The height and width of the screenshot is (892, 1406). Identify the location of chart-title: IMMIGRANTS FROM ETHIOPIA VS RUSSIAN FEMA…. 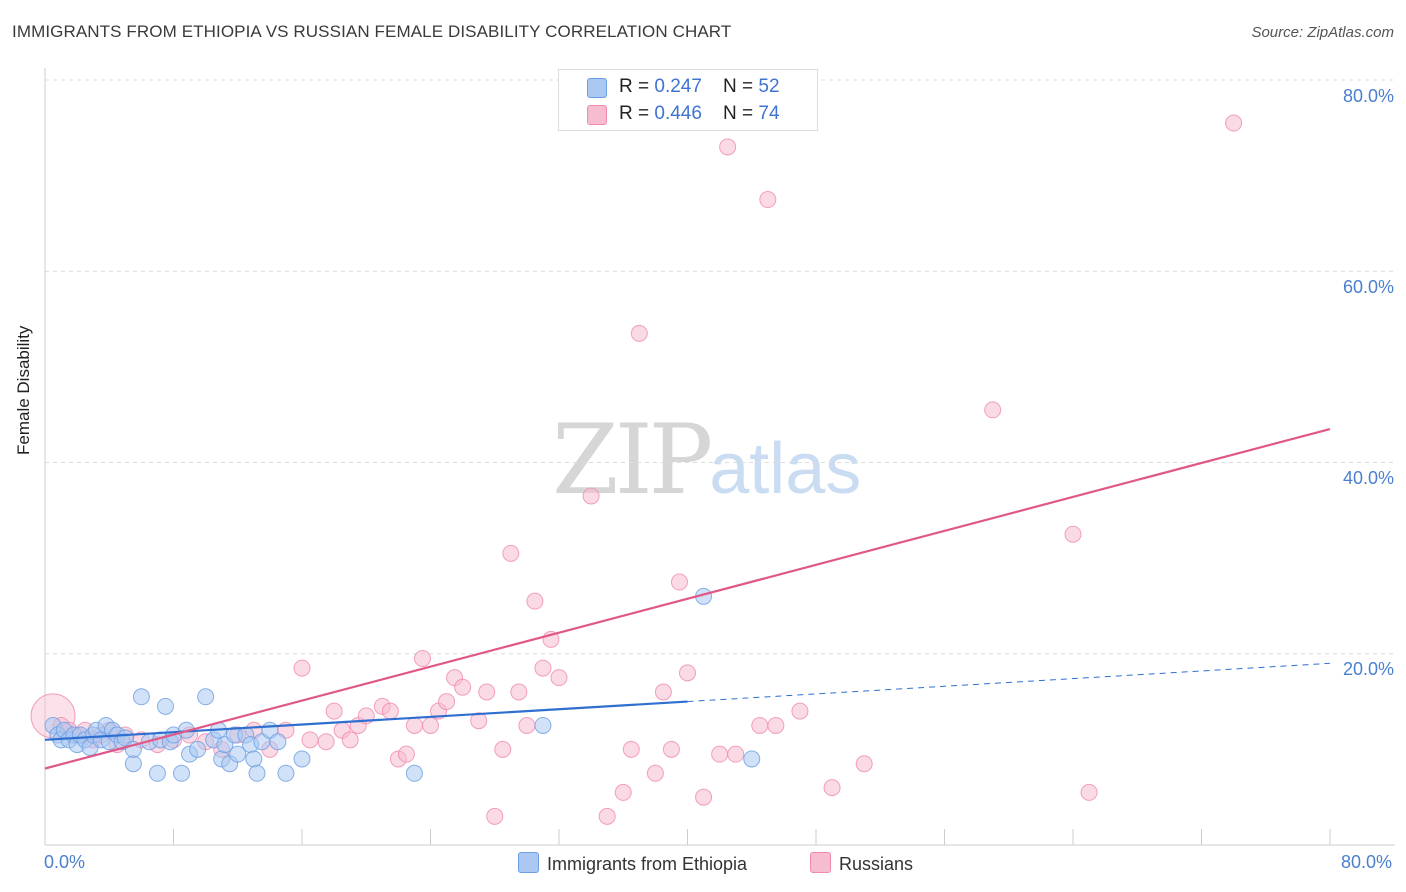
(372, 31).